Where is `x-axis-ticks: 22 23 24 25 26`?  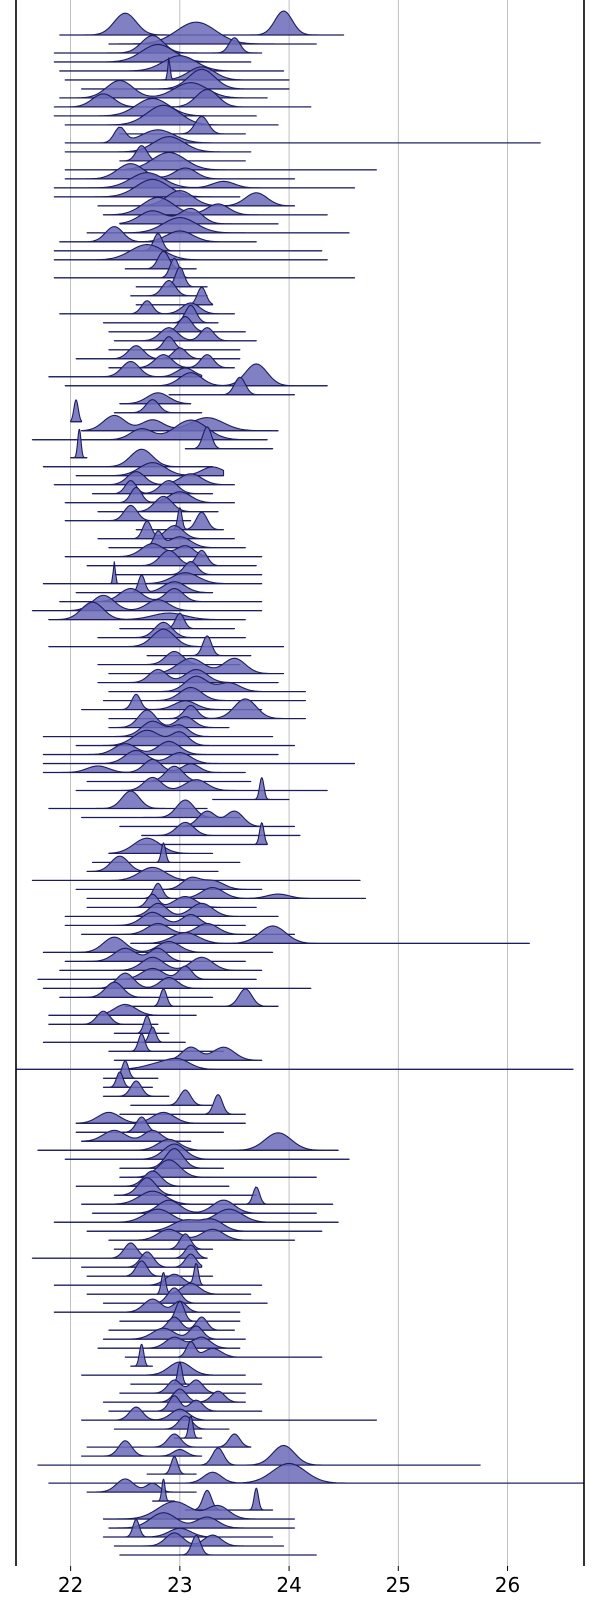
x-axis-ticks: 22 23 24 25 26 is located at coordinates (289, 1581).